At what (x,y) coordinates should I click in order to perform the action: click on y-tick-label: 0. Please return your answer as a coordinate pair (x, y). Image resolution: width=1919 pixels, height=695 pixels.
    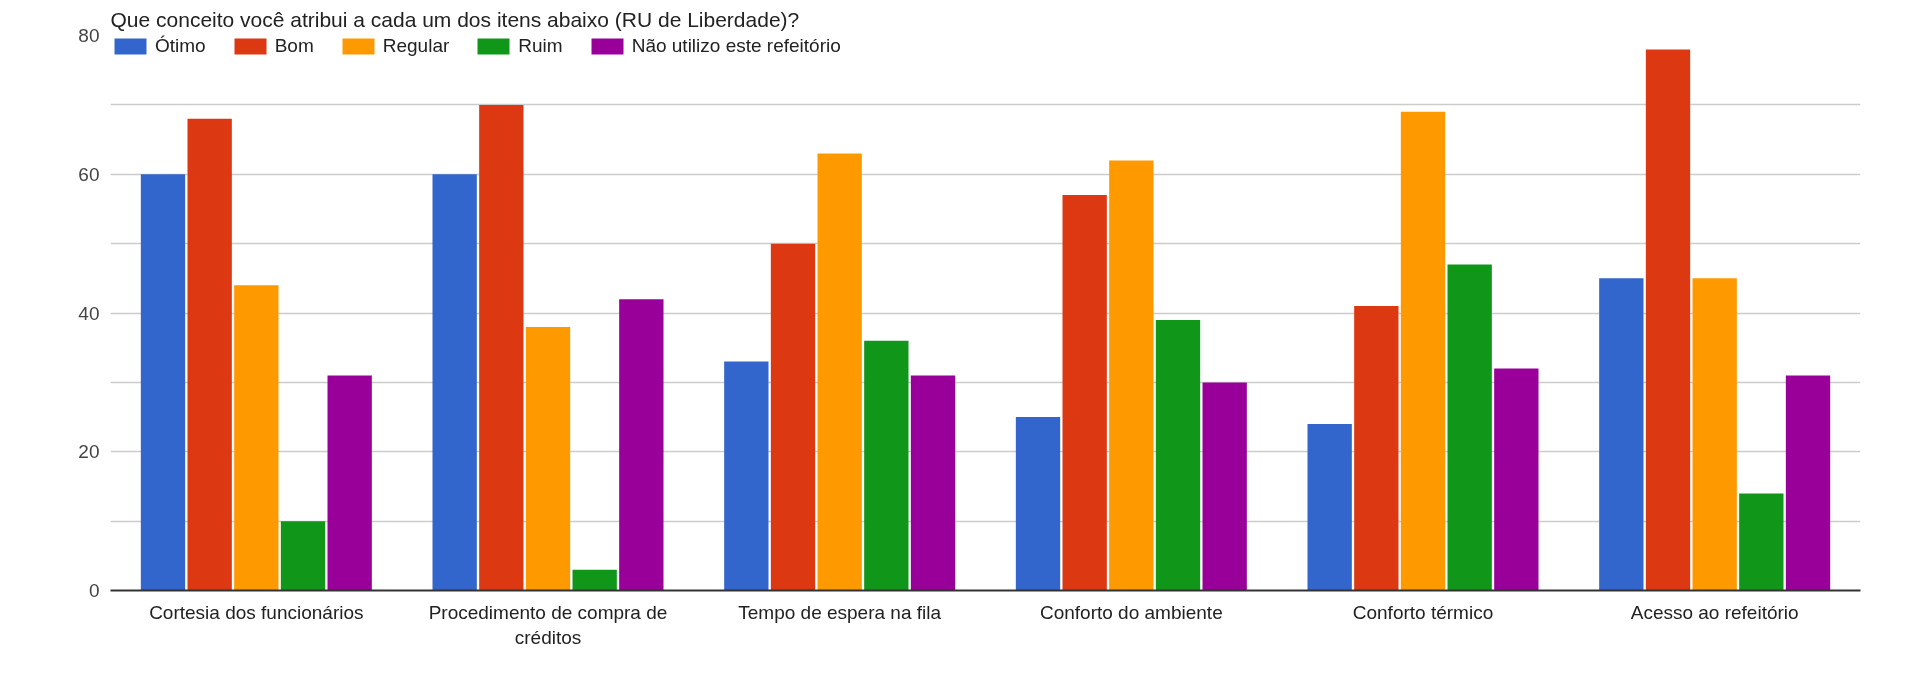
    Looking at the image, I should click on (94, 590).